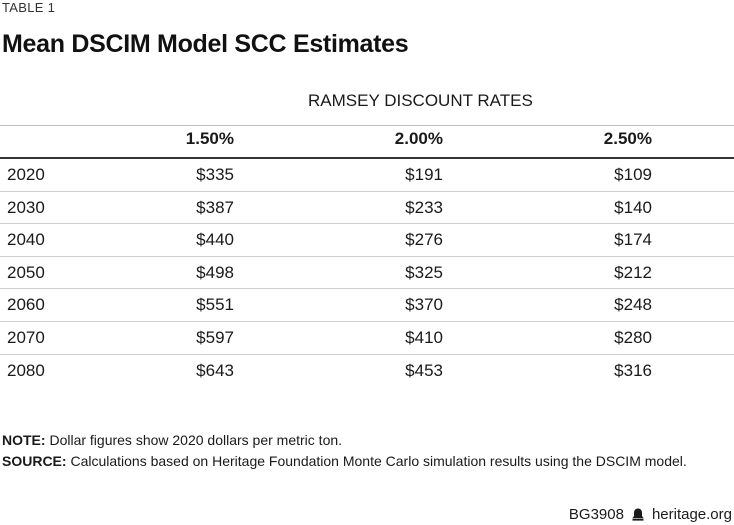  Describe the element at coordinates (424, 272) in the screenshot. I see `table-cell: $325` at that location.